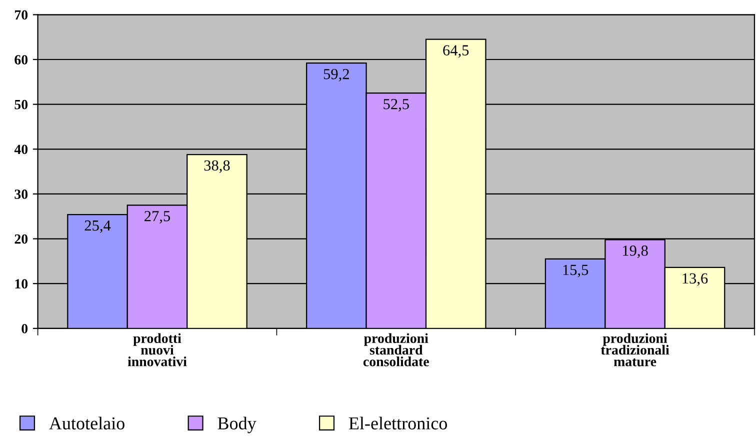 The height and width of the screenshot is (445, 756). Describe the element at coordinates (456, 51) in the screenshot. I see `data-label: 64,5` at that location.